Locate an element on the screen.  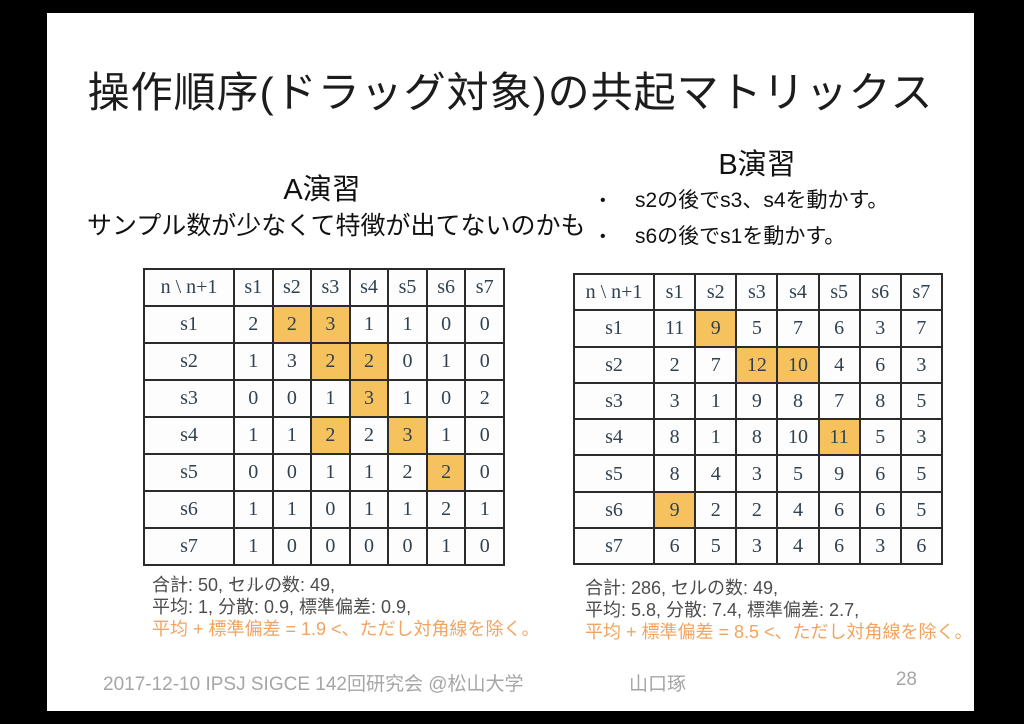
matrix-cell: 12 is located at coordinates (757, 364).